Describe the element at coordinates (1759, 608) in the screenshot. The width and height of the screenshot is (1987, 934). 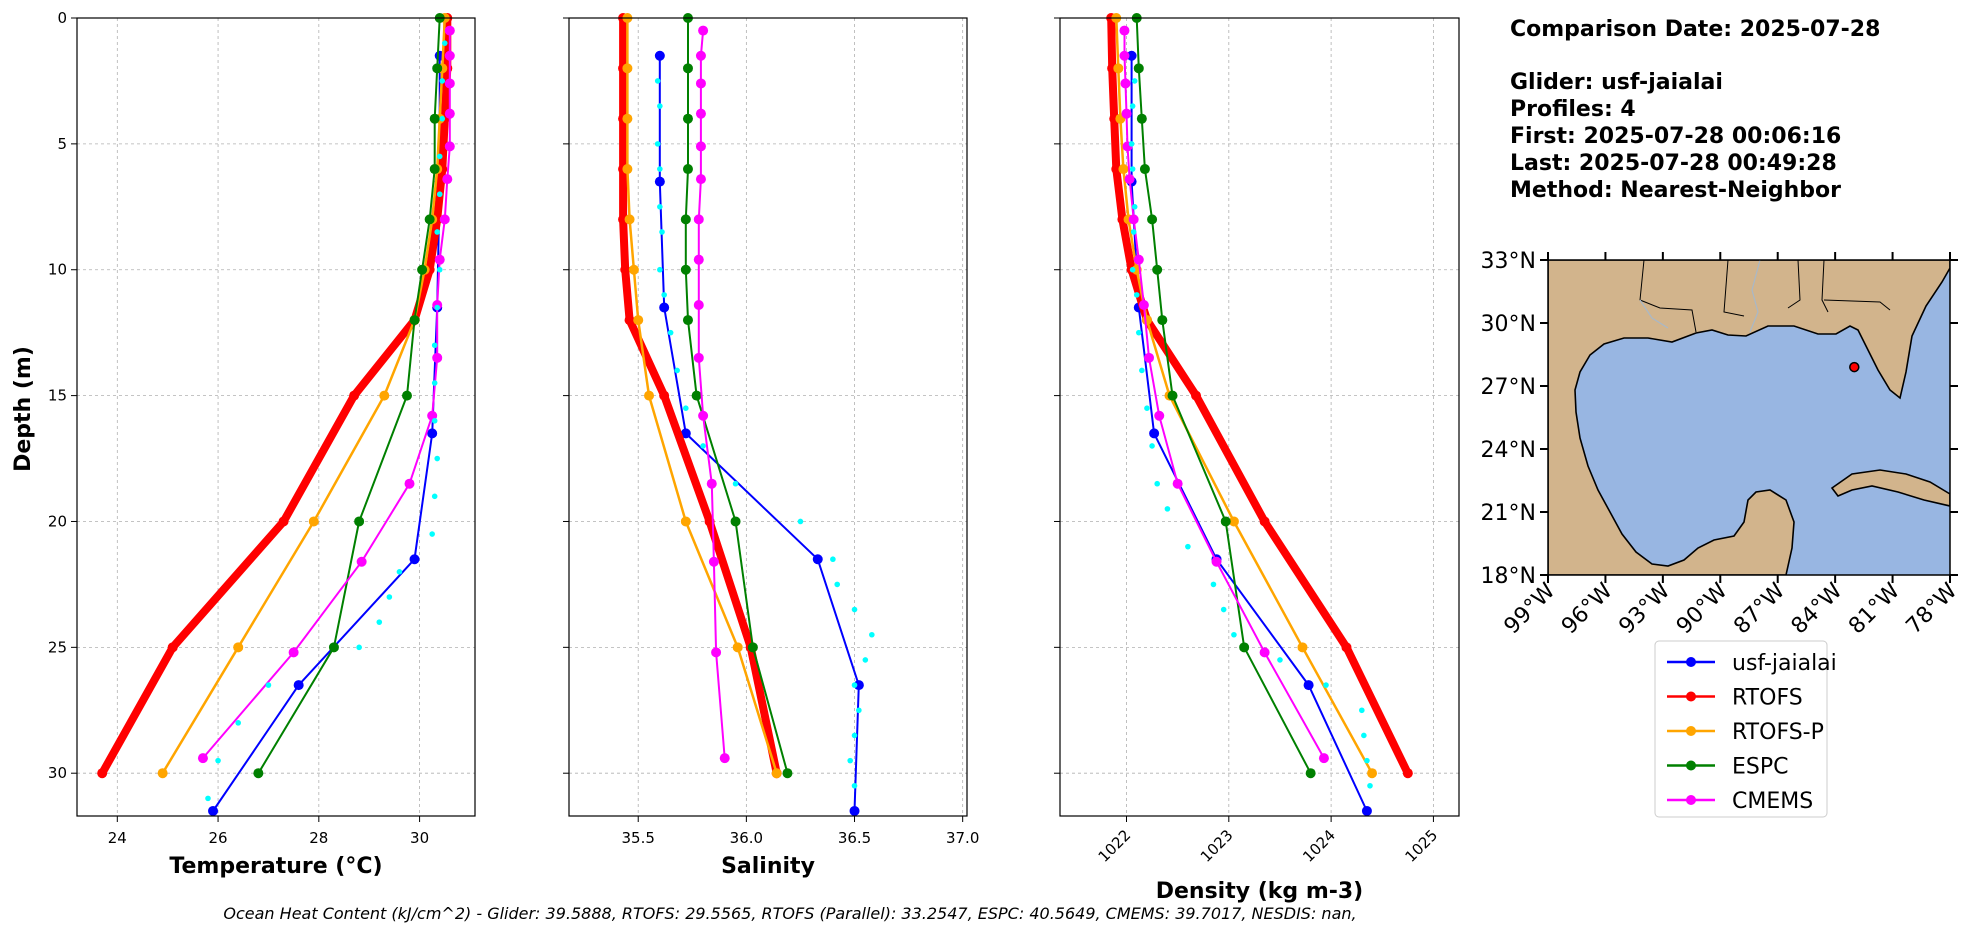
I see `map-lon-label: 87°W` at that location.